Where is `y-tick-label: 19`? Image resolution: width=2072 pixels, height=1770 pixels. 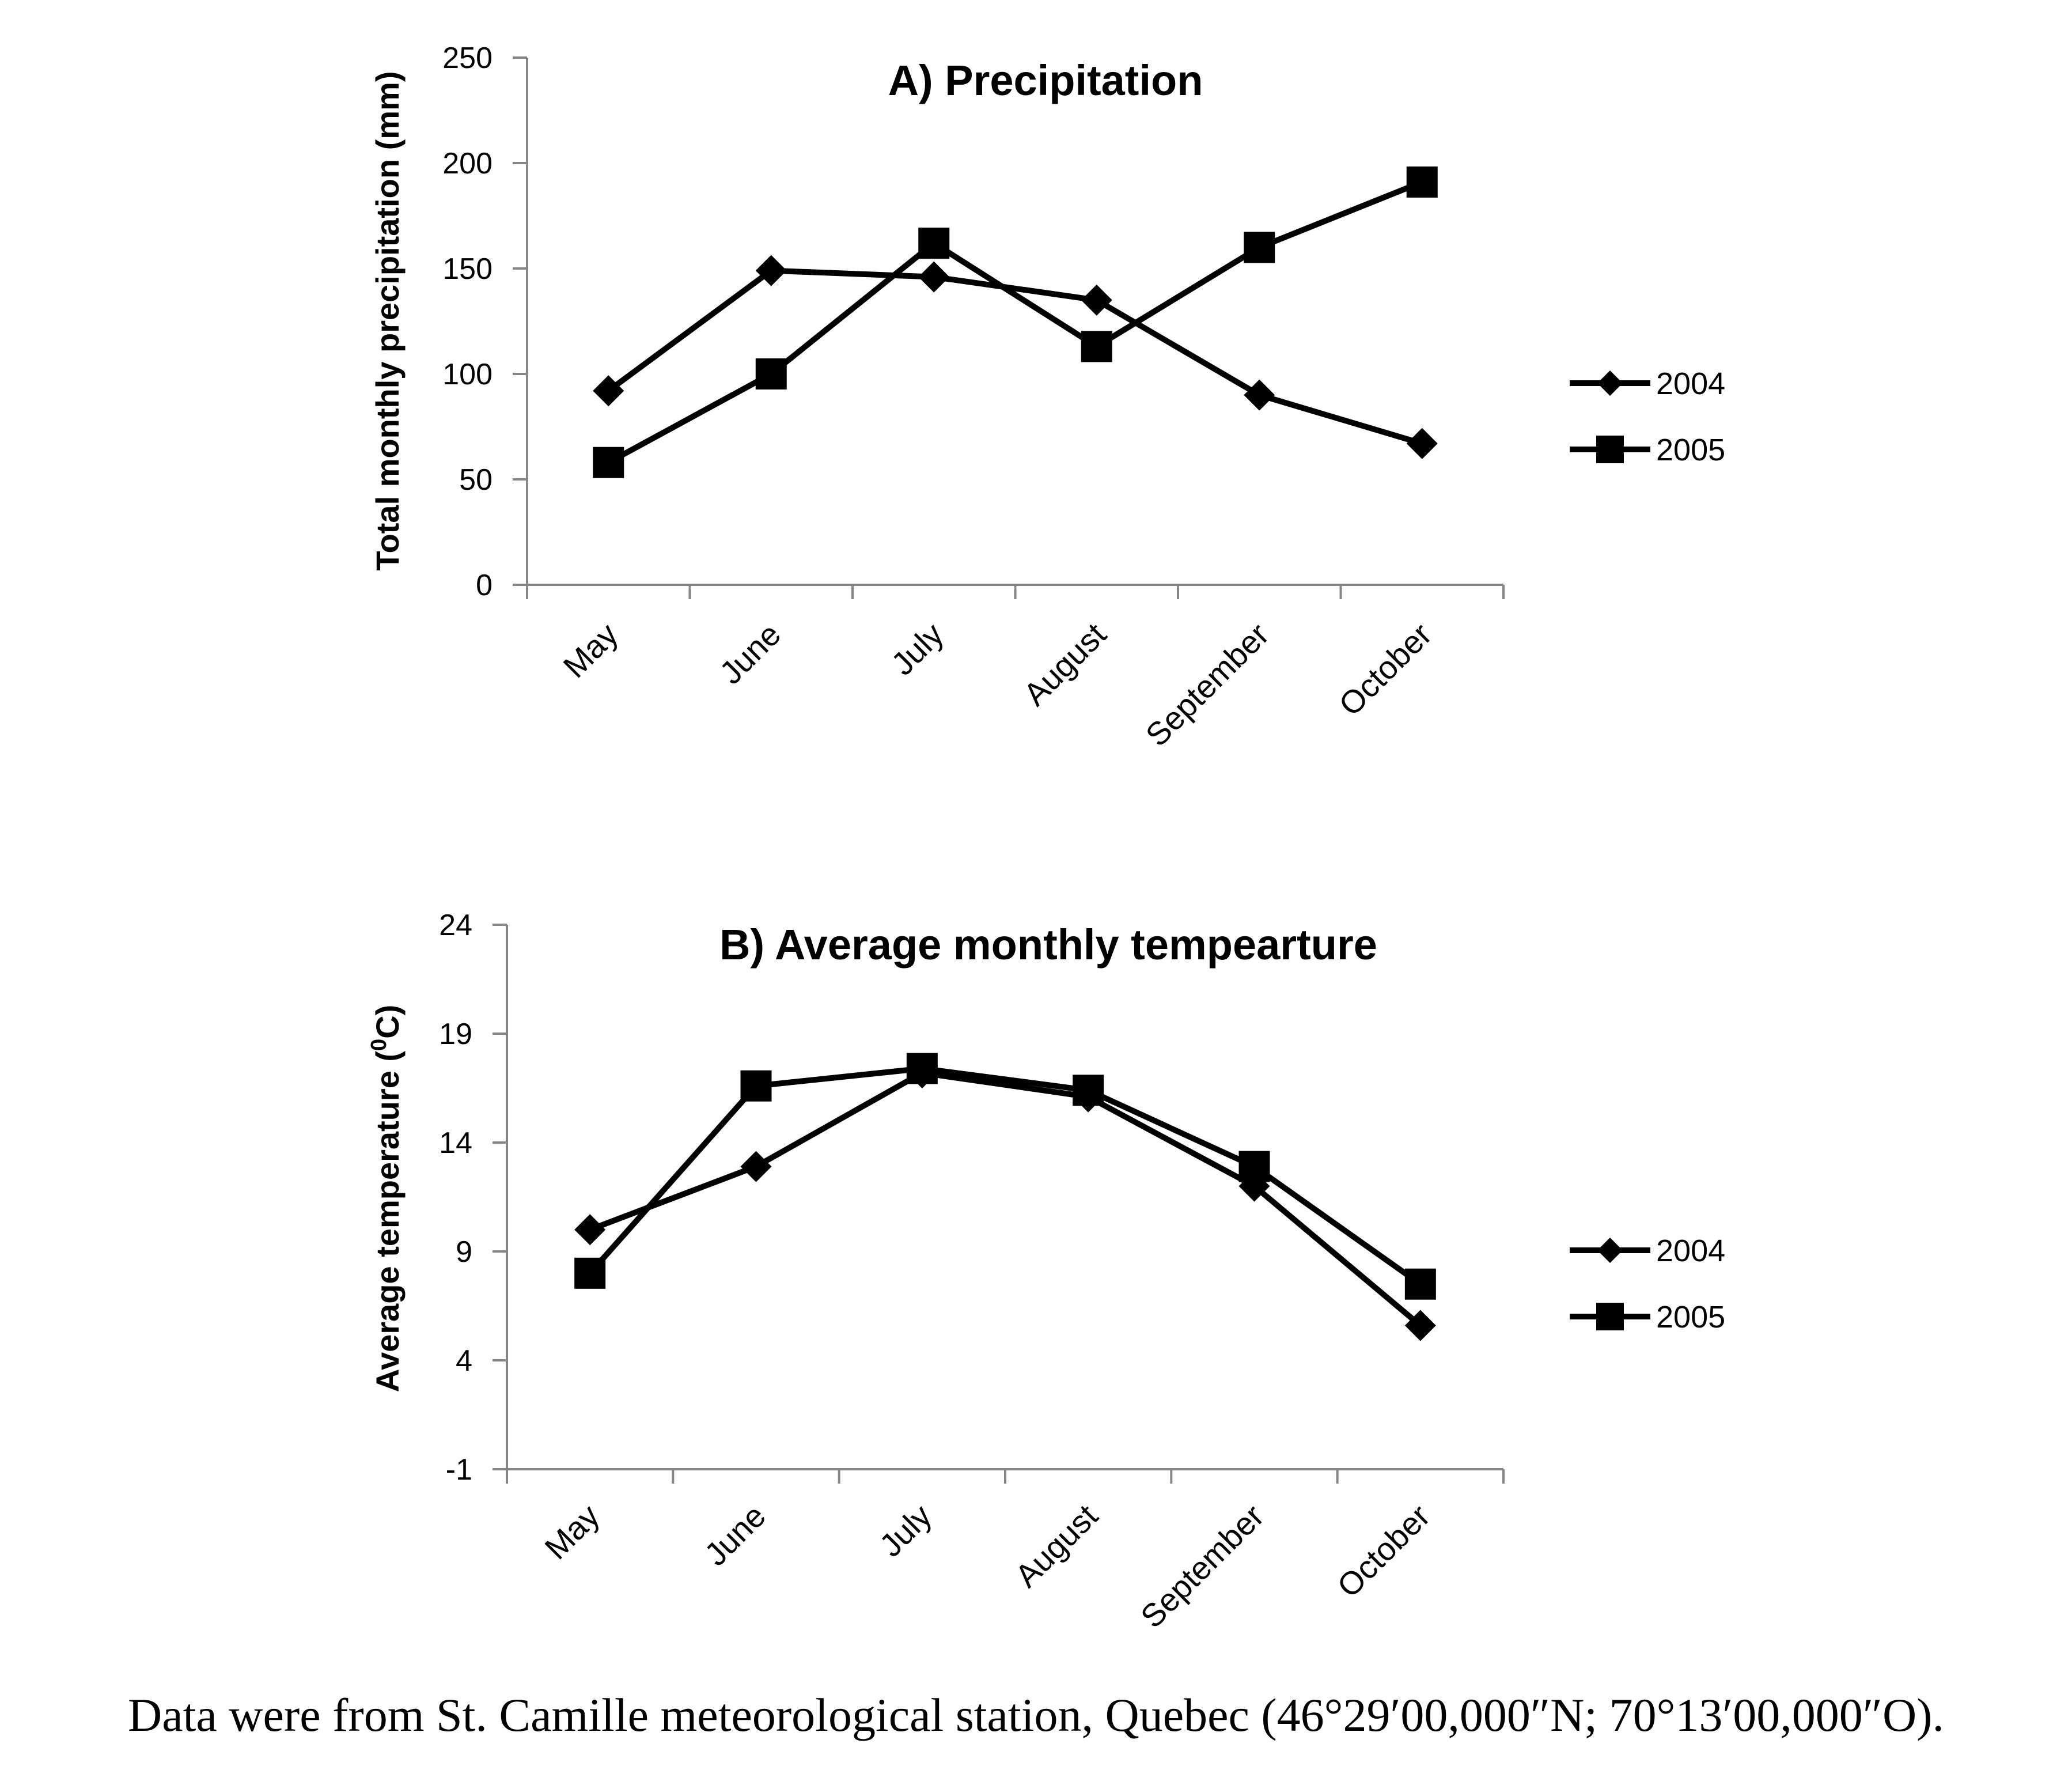 y-tick-label: 19 is located at coordinates (456, 1034).